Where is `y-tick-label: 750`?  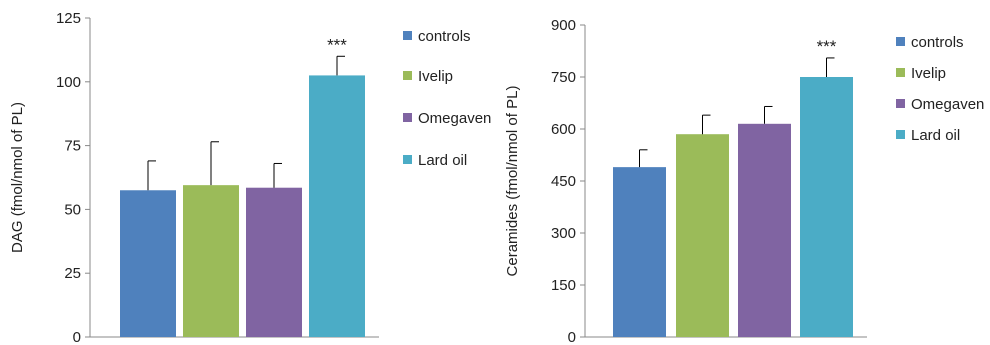
y-tick-label: 750 is located at coordinates (563, 77).